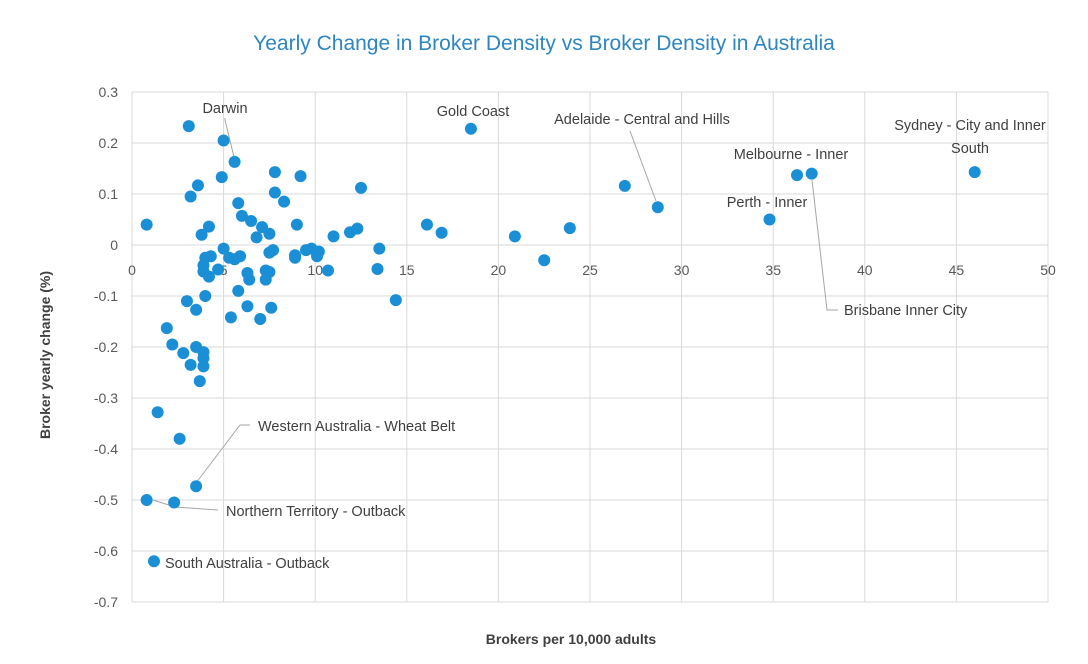 Image resolution: width=1088 pixels, height=664 pixels. What do you see at coordinates (791, 155) in the screenshot?
I see `annotation-label: Melbourne - Inner` at bounding box center [791, 155].